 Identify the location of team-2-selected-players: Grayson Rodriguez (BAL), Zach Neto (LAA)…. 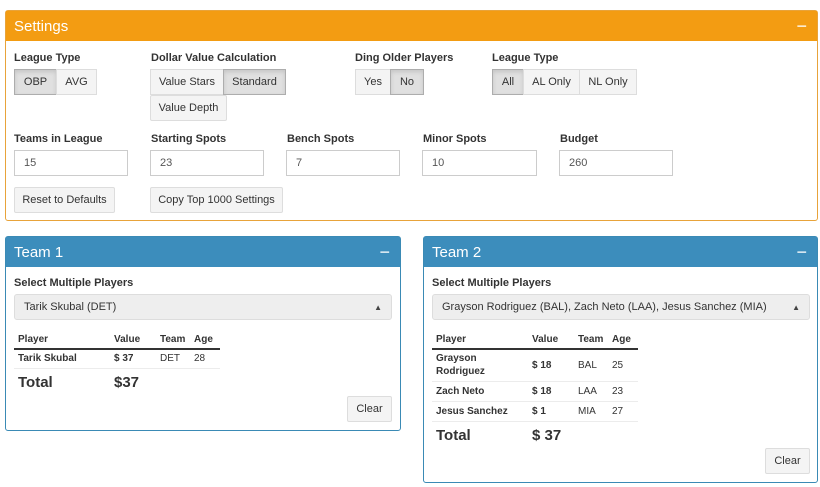
(604, 307).